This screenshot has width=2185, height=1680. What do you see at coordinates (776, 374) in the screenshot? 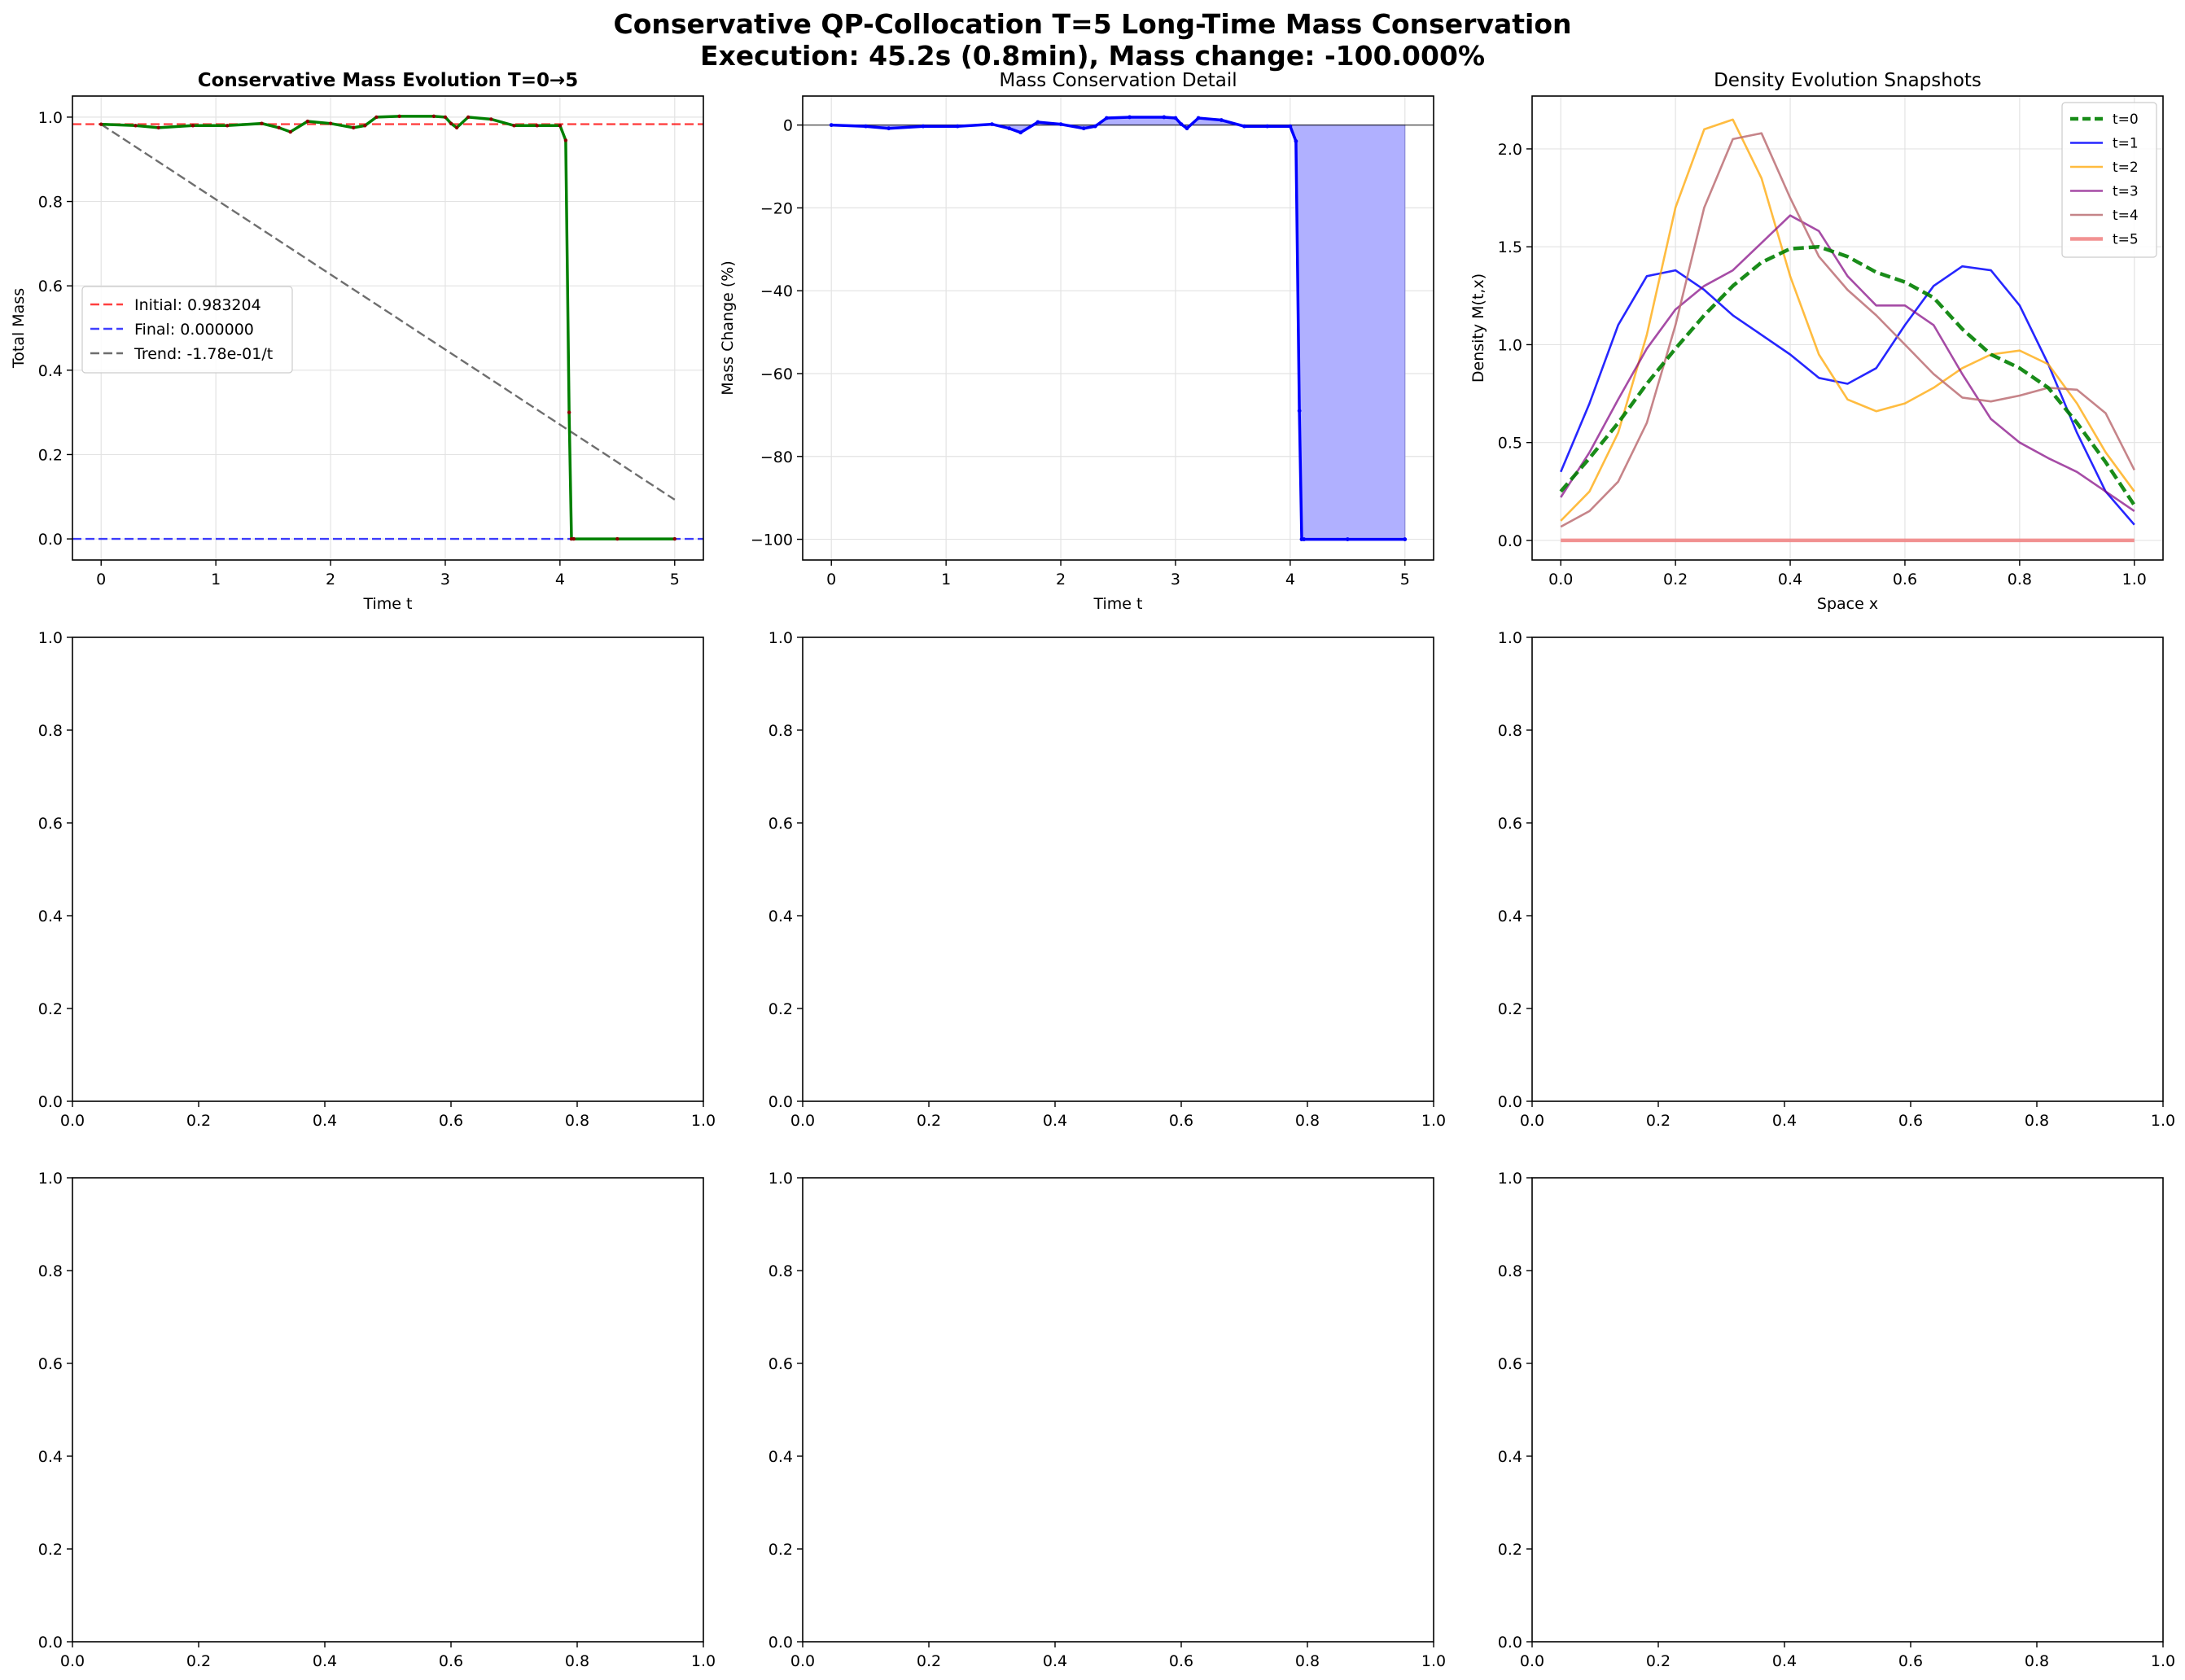
I see `y-tick-label: −60` at bounding box center [776, 374].